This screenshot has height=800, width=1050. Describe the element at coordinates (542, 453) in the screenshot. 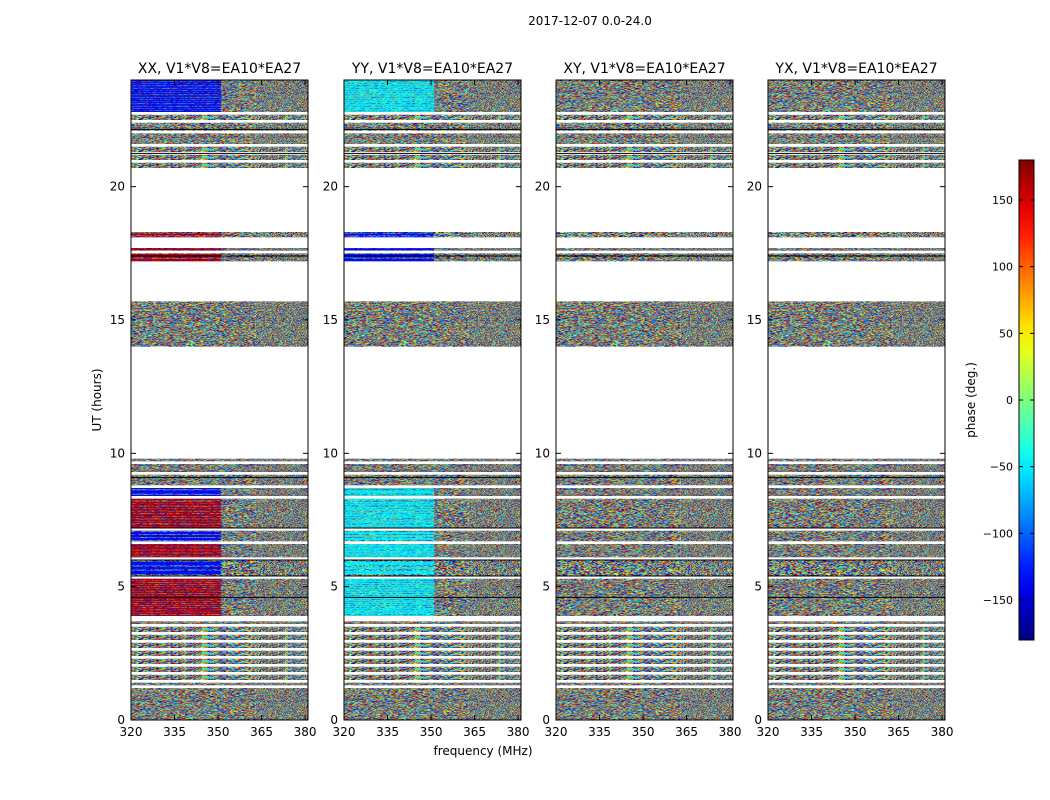

I see `y-tick-label: 10` at that location.